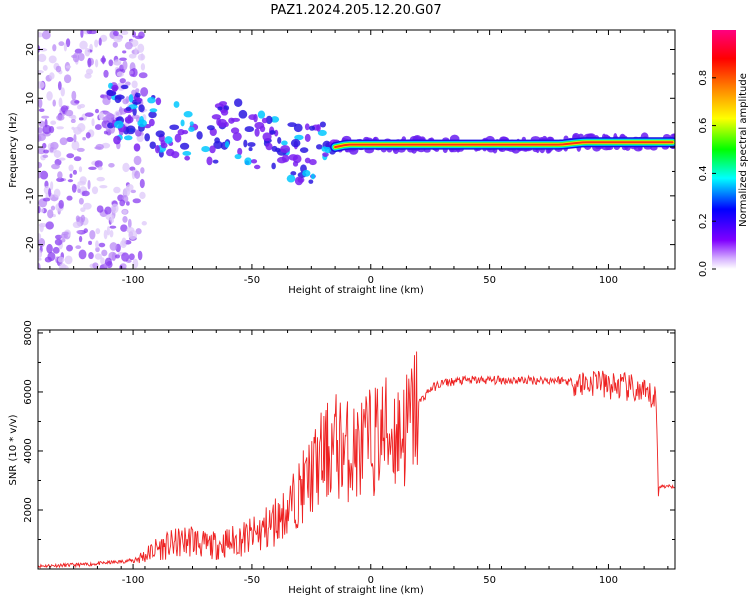 Image resolution: width=750 pixels, height=600 pixels. I want to click on y-tick-label: 20, so click(30, 49).